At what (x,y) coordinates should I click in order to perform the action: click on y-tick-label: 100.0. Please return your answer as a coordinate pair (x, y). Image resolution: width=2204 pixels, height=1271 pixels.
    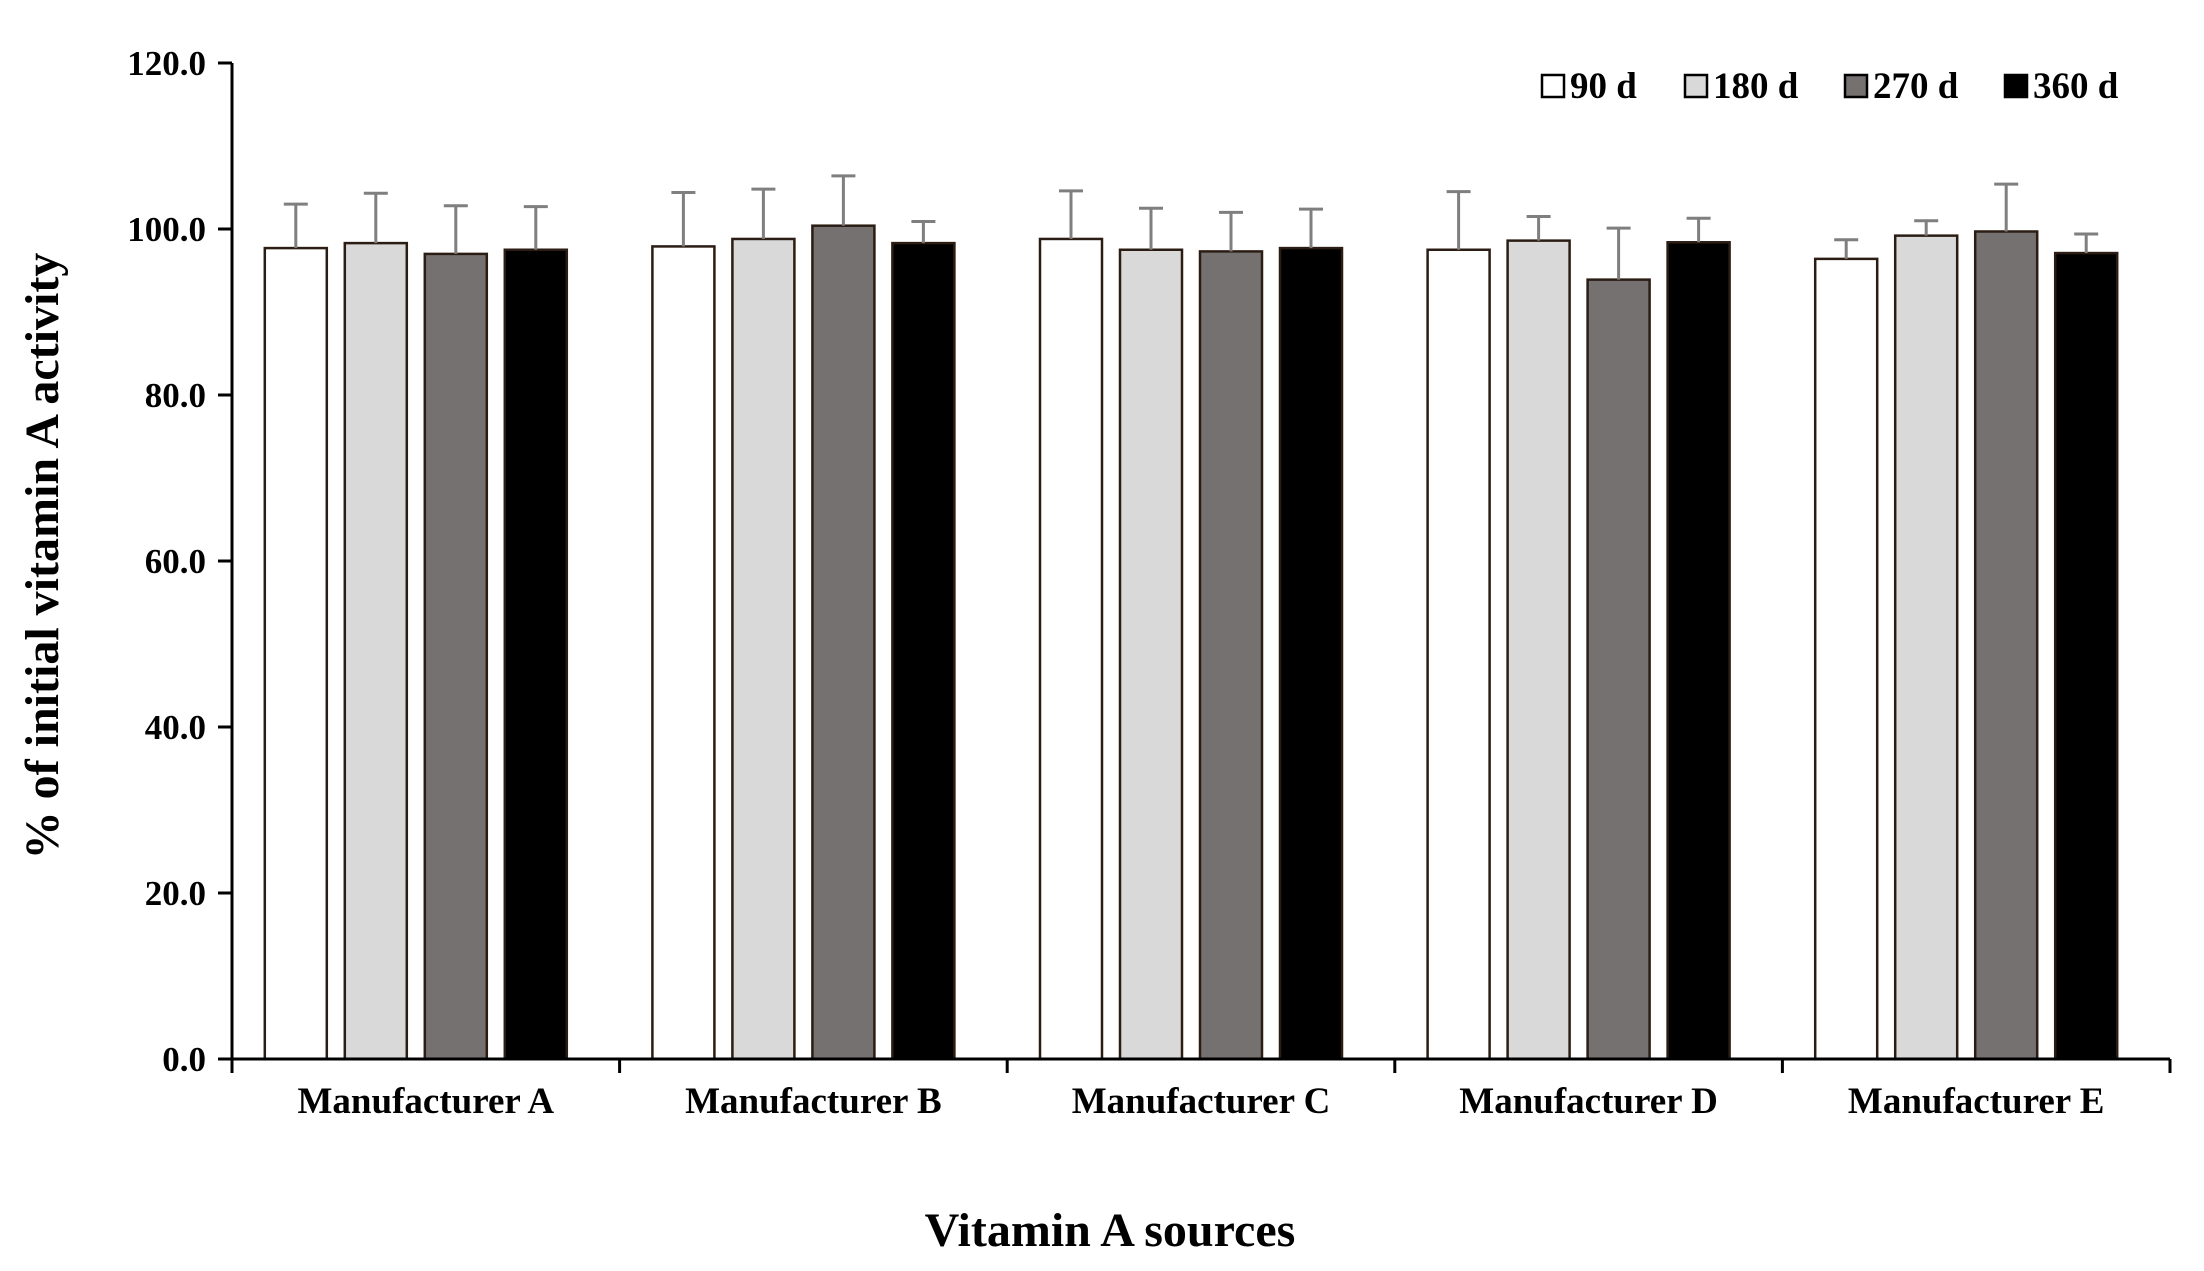
    Looking at the image, I should click on (166, 229).